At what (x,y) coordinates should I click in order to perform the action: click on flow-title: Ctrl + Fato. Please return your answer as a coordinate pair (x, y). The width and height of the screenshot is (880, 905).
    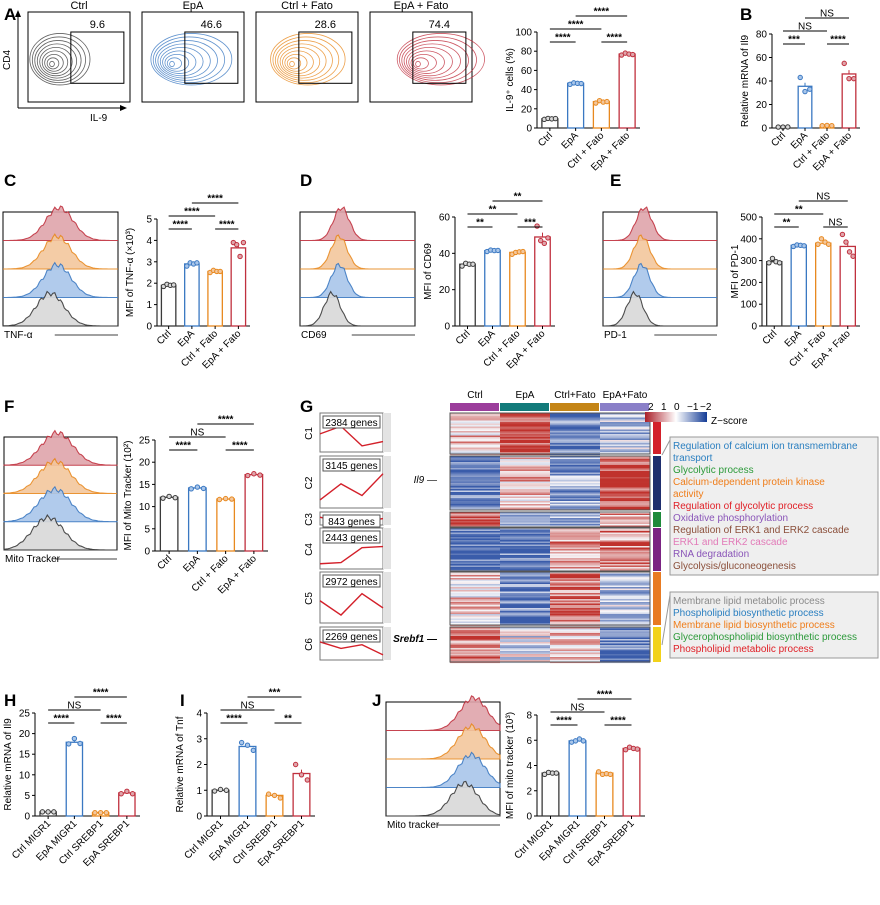
    Looking at the image, I should click on (307, 6).